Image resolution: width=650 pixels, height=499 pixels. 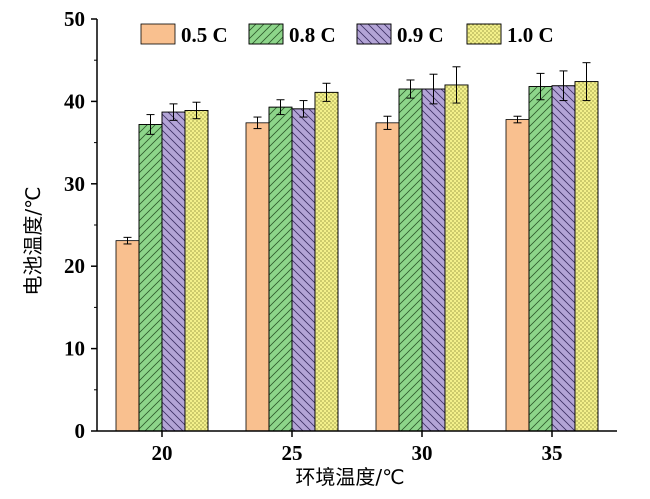 I want to click on x-tick-label-25: 25, so click(x=292, y=453).